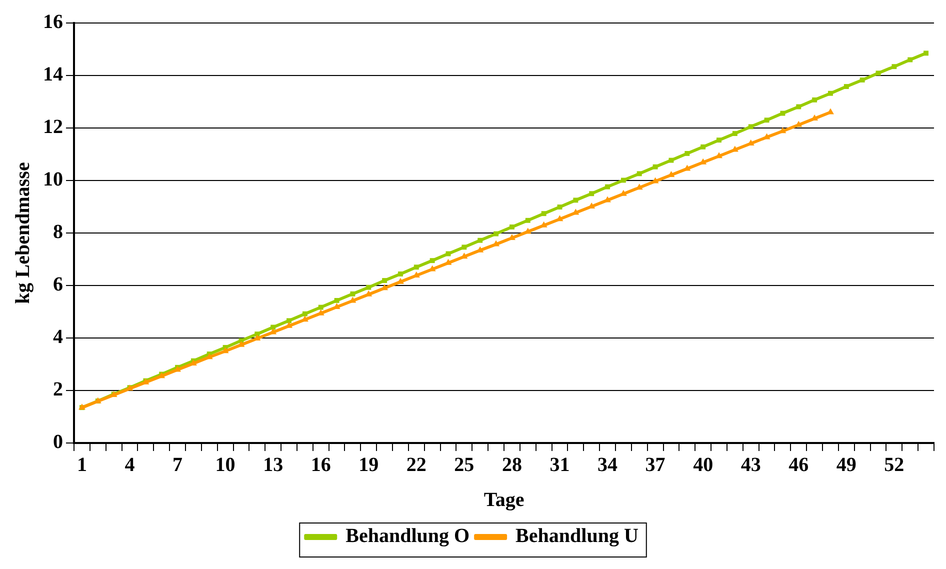  I want to click on x-axis-title: Tage, so click(504, 500).